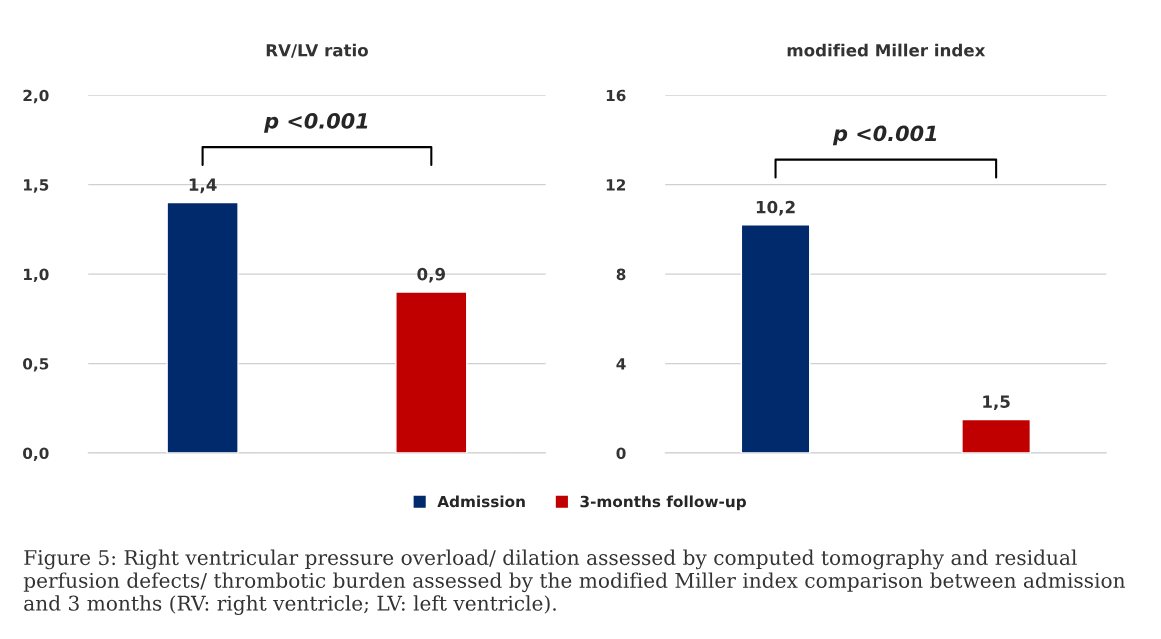  I want to click on y-tick-label: 16, so click(616, 95).